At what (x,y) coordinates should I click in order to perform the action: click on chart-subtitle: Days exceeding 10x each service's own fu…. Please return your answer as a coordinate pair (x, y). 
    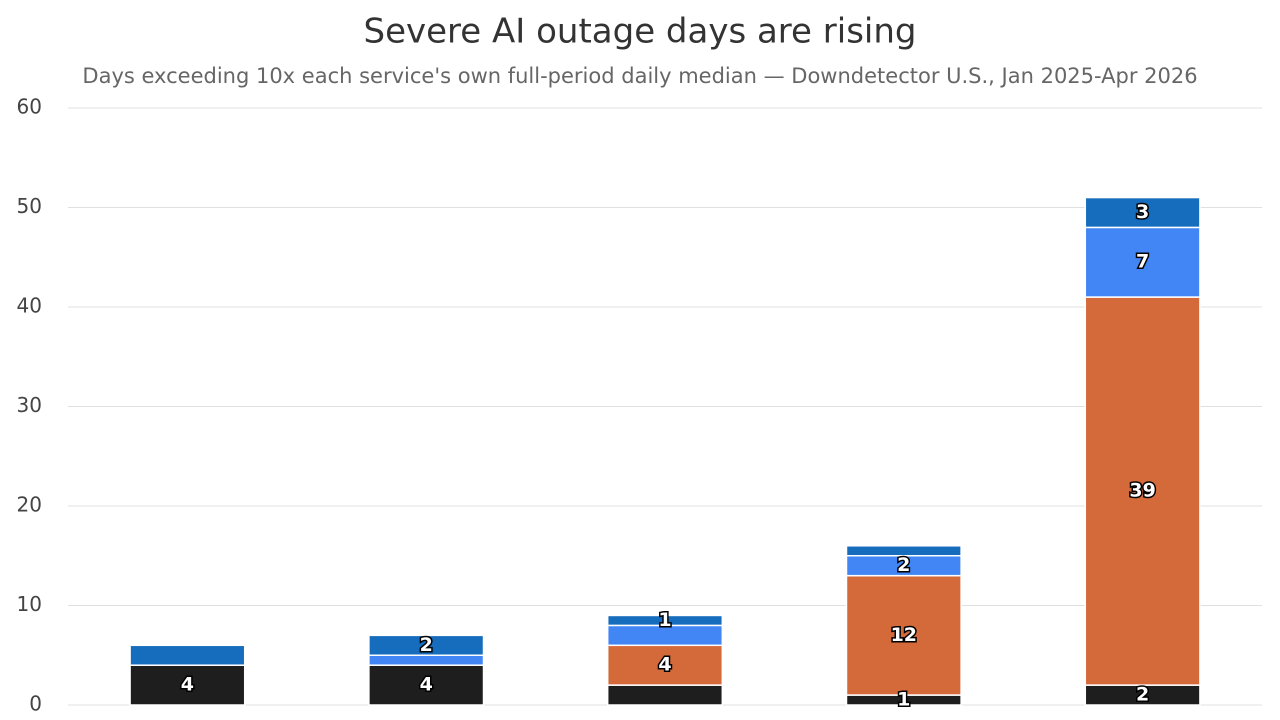
    Looking at the image, I should click on (639, 76).